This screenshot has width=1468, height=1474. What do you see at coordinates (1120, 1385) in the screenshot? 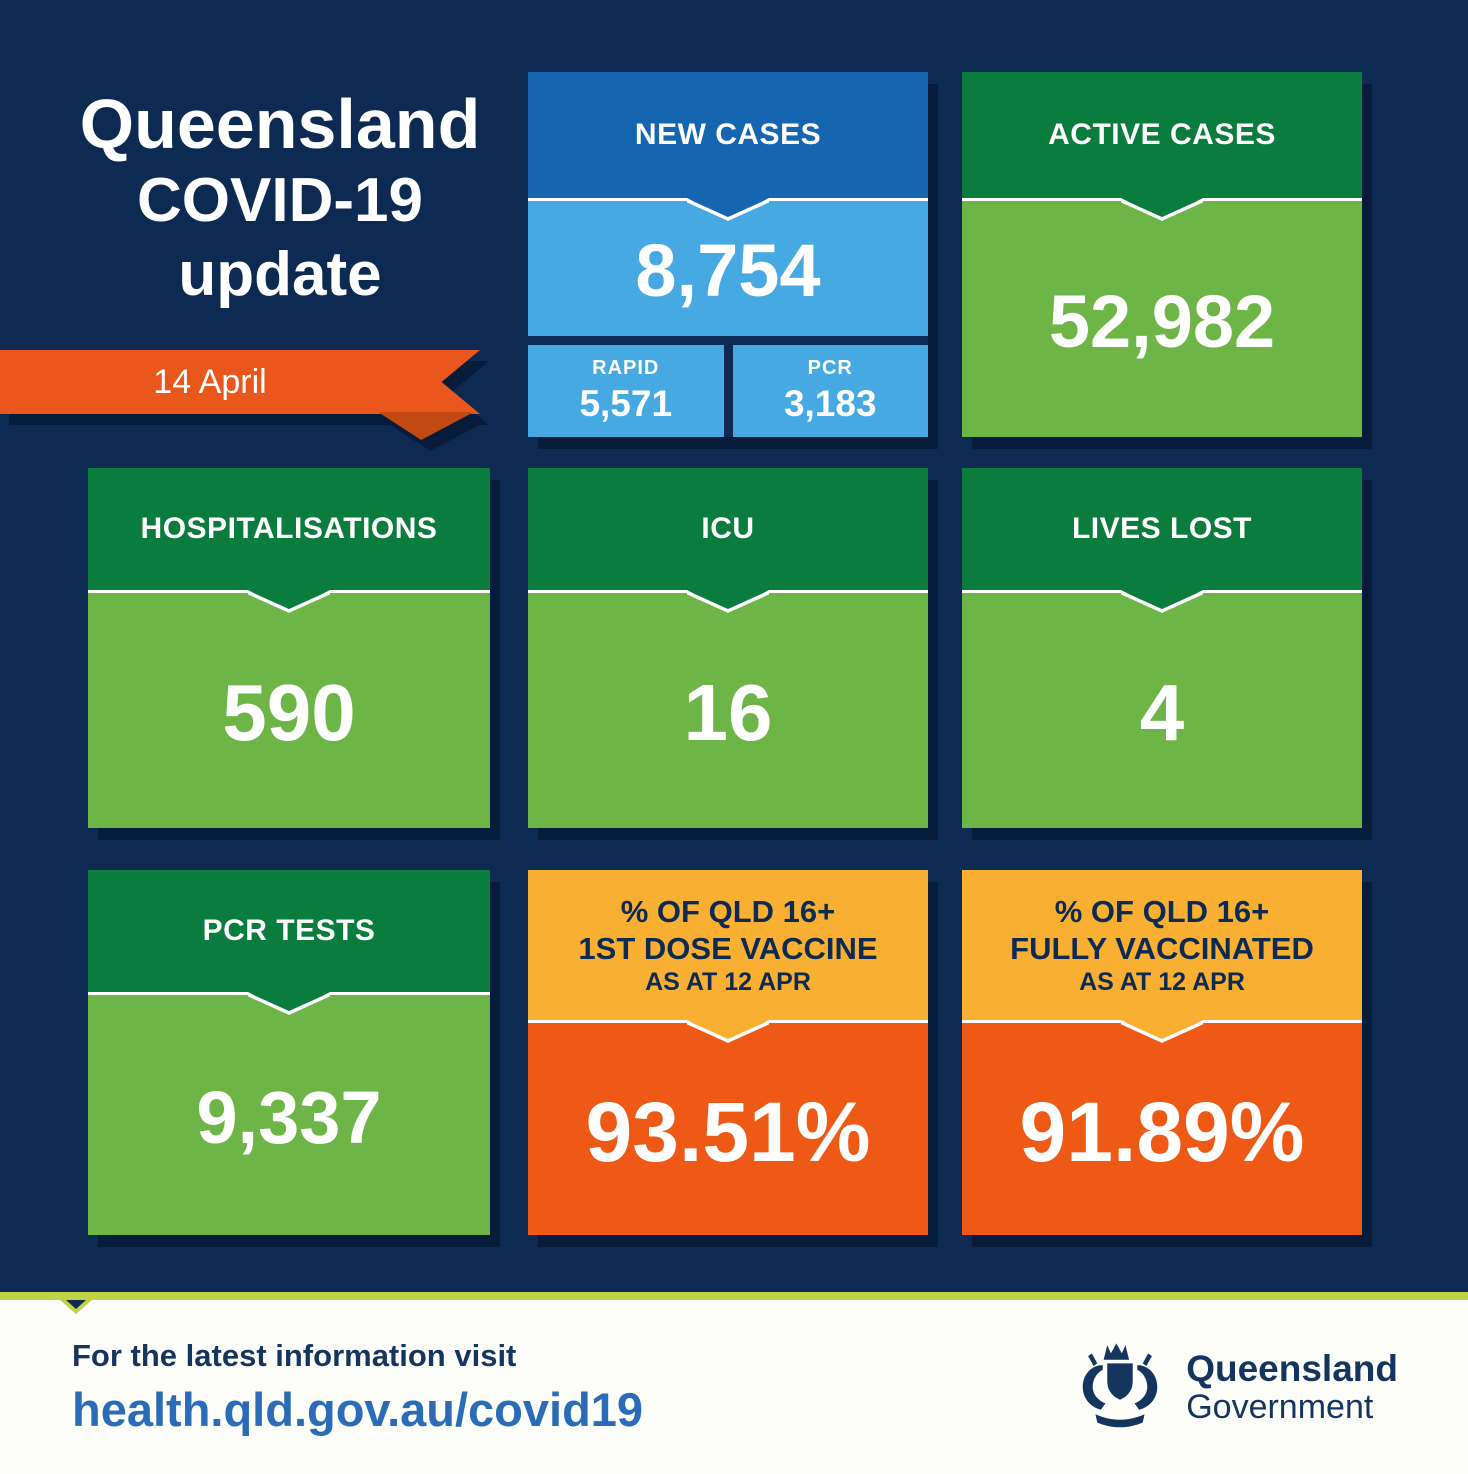
I see `coat-of-arms-icon` at bounding box center [1120, 1385].